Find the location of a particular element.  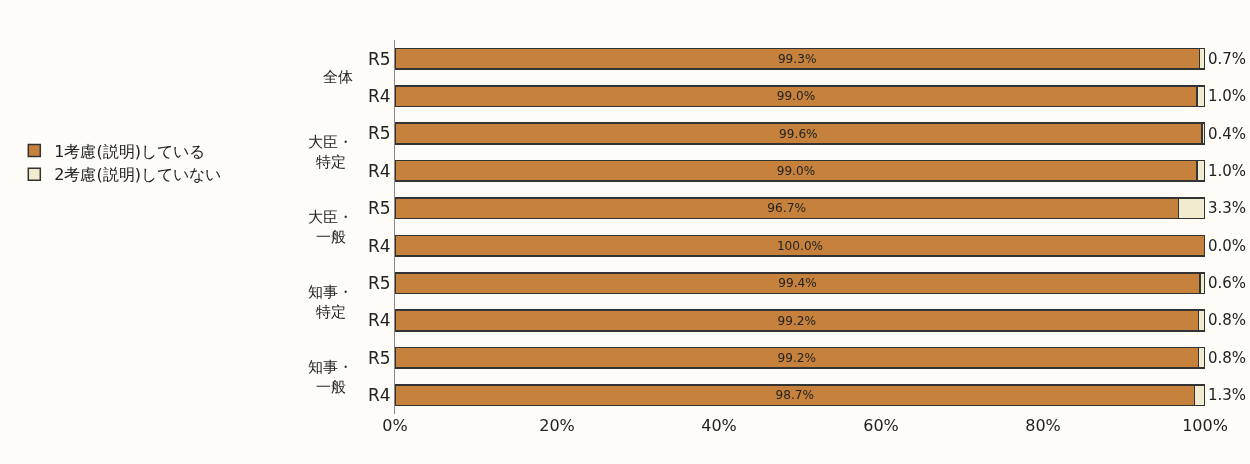

x-tick-label: 100% is located at coordinates (1205, 425).